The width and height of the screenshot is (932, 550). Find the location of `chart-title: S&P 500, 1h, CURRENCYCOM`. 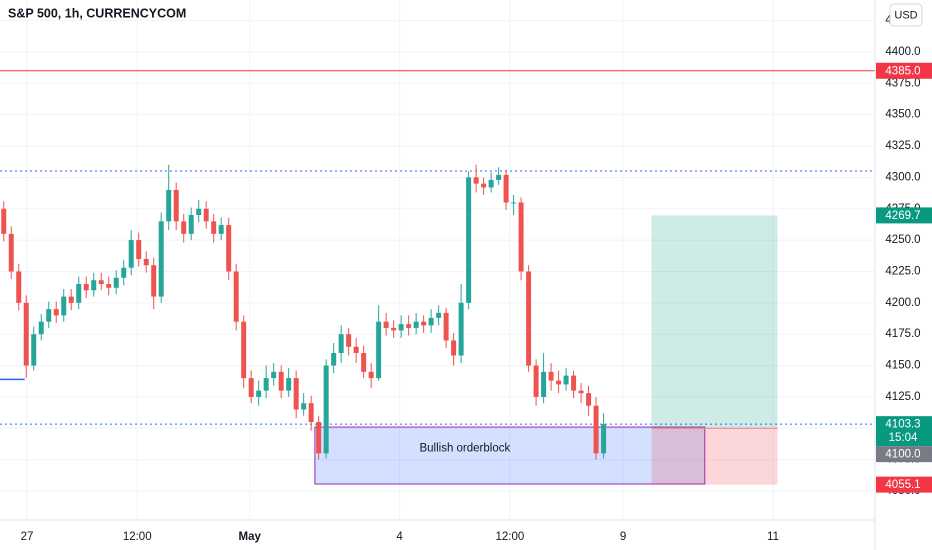

chart-title: S&P 500, 1h, CURRENCYCOM is located at coordinates (97, 13).